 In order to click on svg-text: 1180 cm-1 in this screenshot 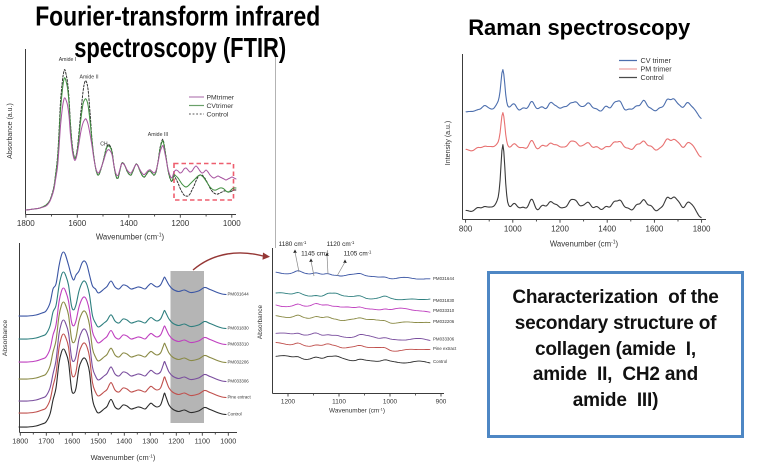, I will do `click(293, 244)`.